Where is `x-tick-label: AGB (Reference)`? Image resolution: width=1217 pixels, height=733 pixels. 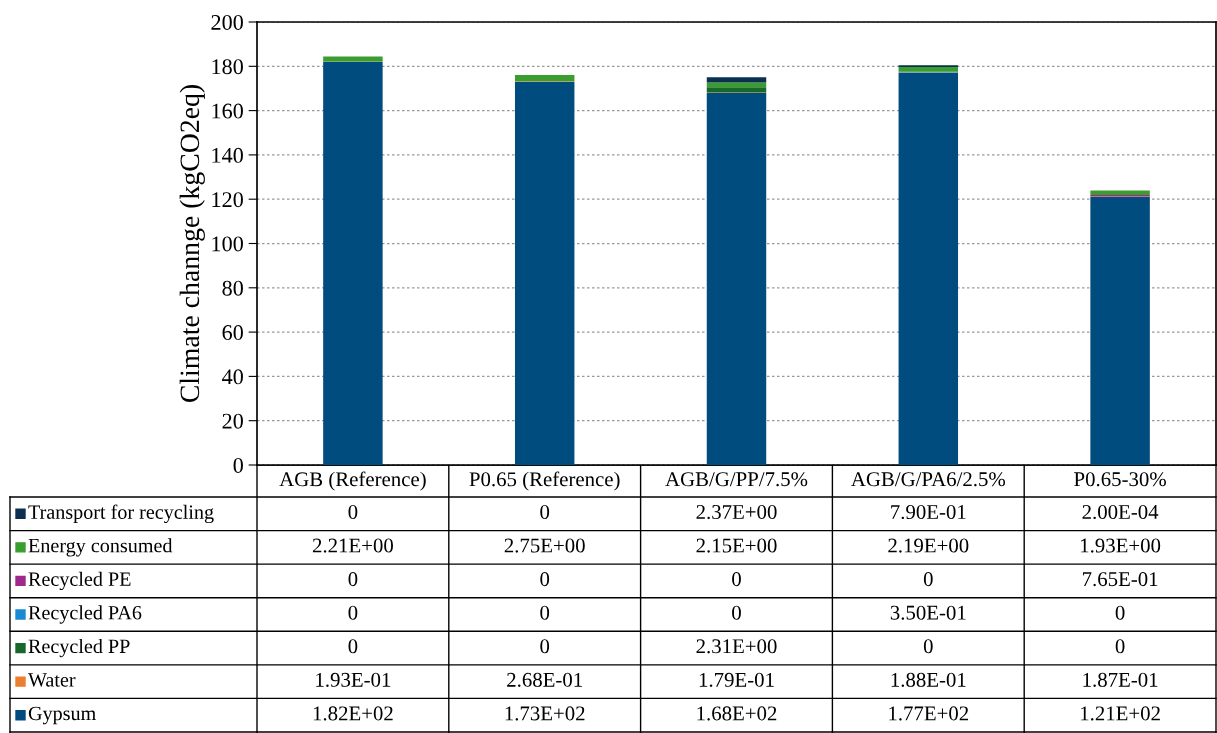
x-tick-label: AGB (Reference) is located at coordinates (352, 481).